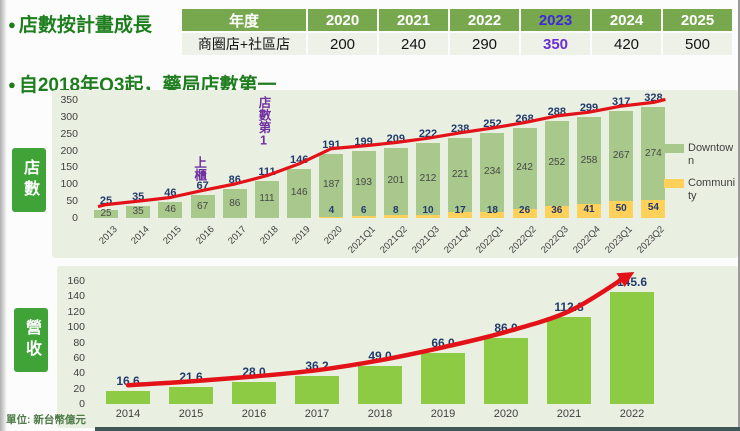 The height and width of the screenshot is (431, 740). What do you see at coordinates (697, 20) in the screenshot?
I see `plan-table-header-2025: 2025` at bounding box center [697, 20].